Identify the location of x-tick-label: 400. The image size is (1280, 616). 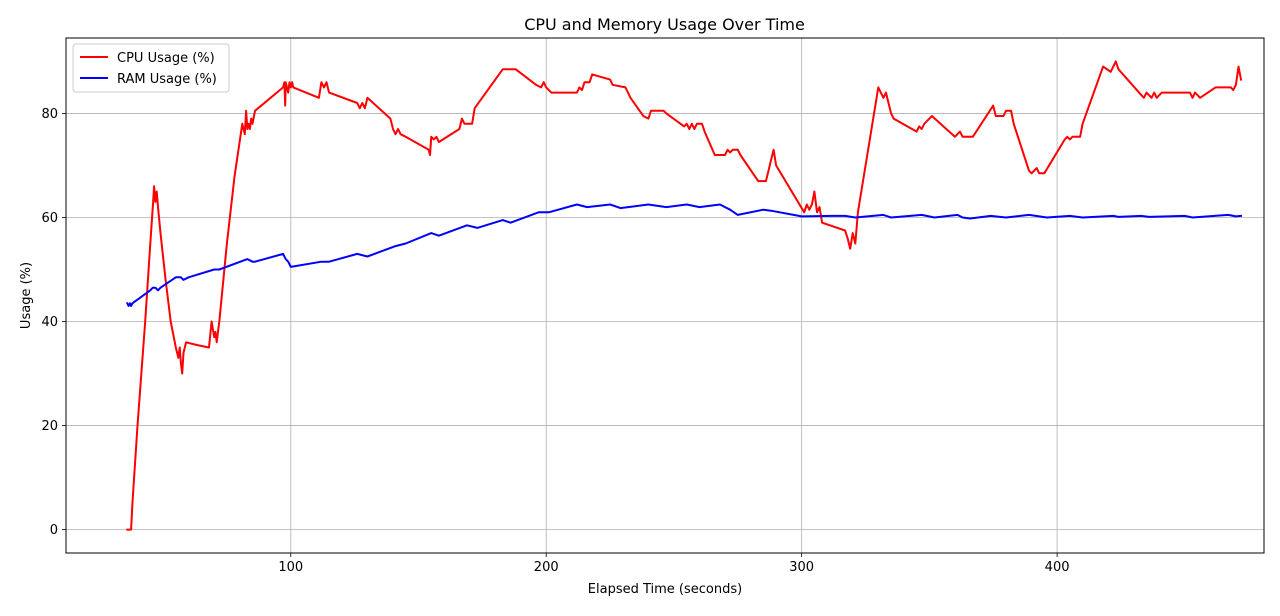
(1057, 567).